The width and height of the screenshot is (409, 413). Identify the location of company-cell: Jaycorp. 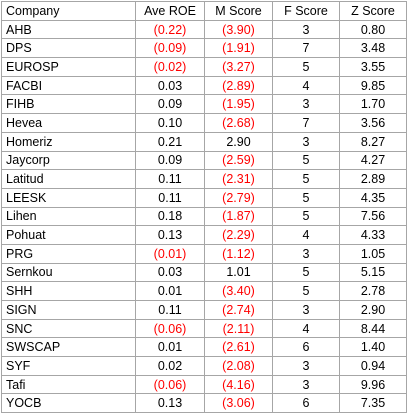
(68, 160).